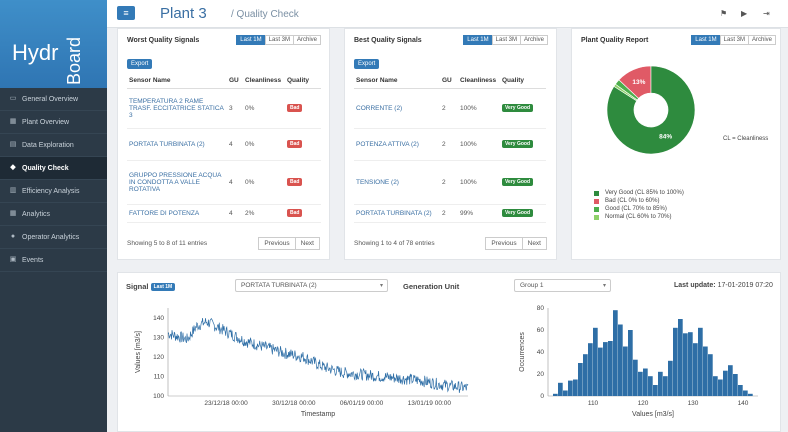  I want to click on signal-label: Signal Last 1M, so click(151, 287).